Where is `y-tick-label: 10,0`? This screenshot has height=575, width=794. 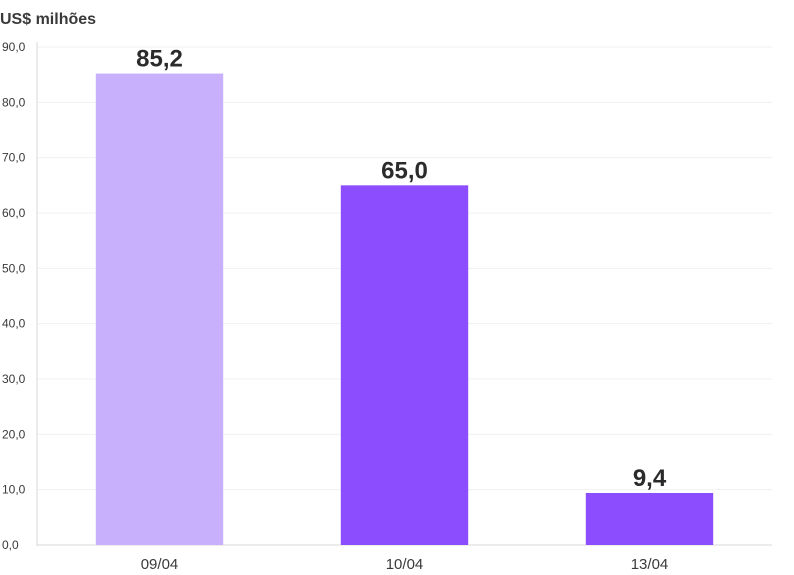
y-tick-label: 10,0 is located at coordinates (14, 490).